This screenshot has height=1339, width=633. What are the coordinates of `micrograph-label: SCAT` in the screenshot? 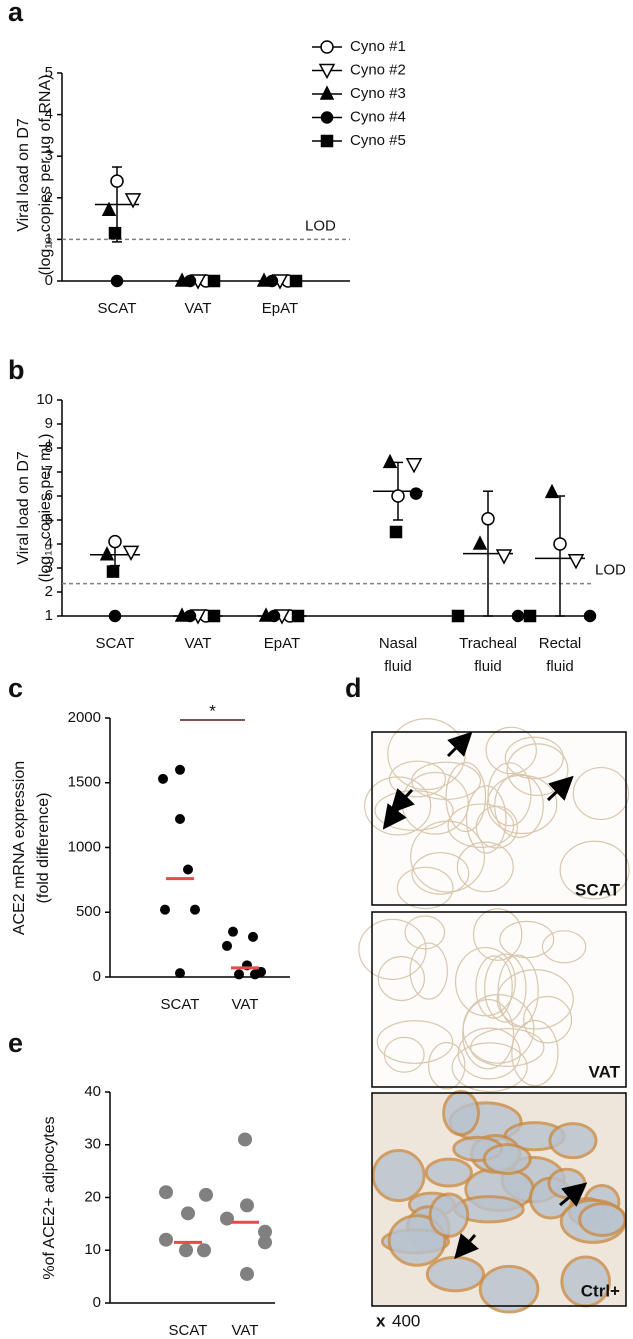 It's located at (598, 889).